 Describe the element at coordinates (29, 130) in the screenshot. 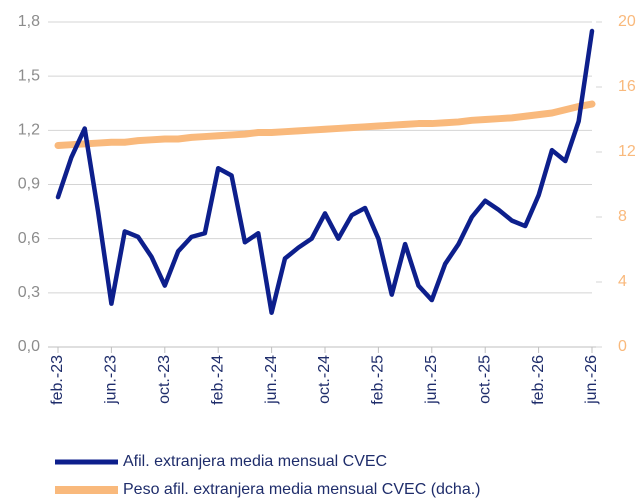

I see `y-tick-label: 1,2` at that location.